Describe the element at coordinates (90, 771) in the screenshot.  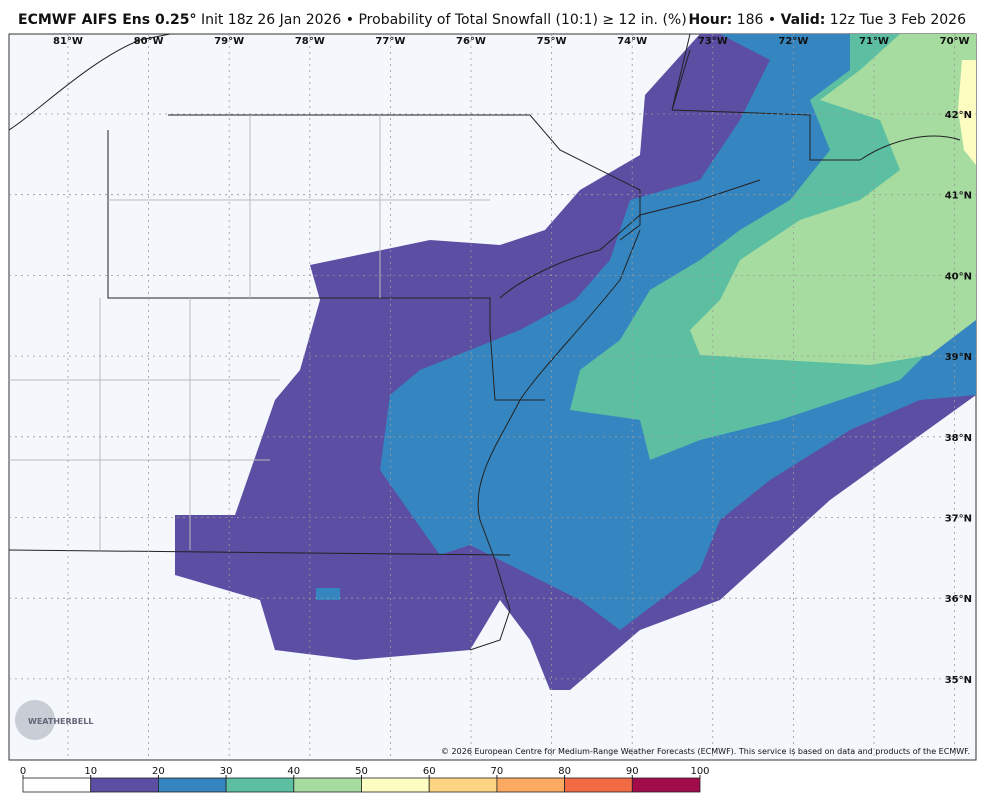
I see `colorbar-tick-label: 10` at that location.